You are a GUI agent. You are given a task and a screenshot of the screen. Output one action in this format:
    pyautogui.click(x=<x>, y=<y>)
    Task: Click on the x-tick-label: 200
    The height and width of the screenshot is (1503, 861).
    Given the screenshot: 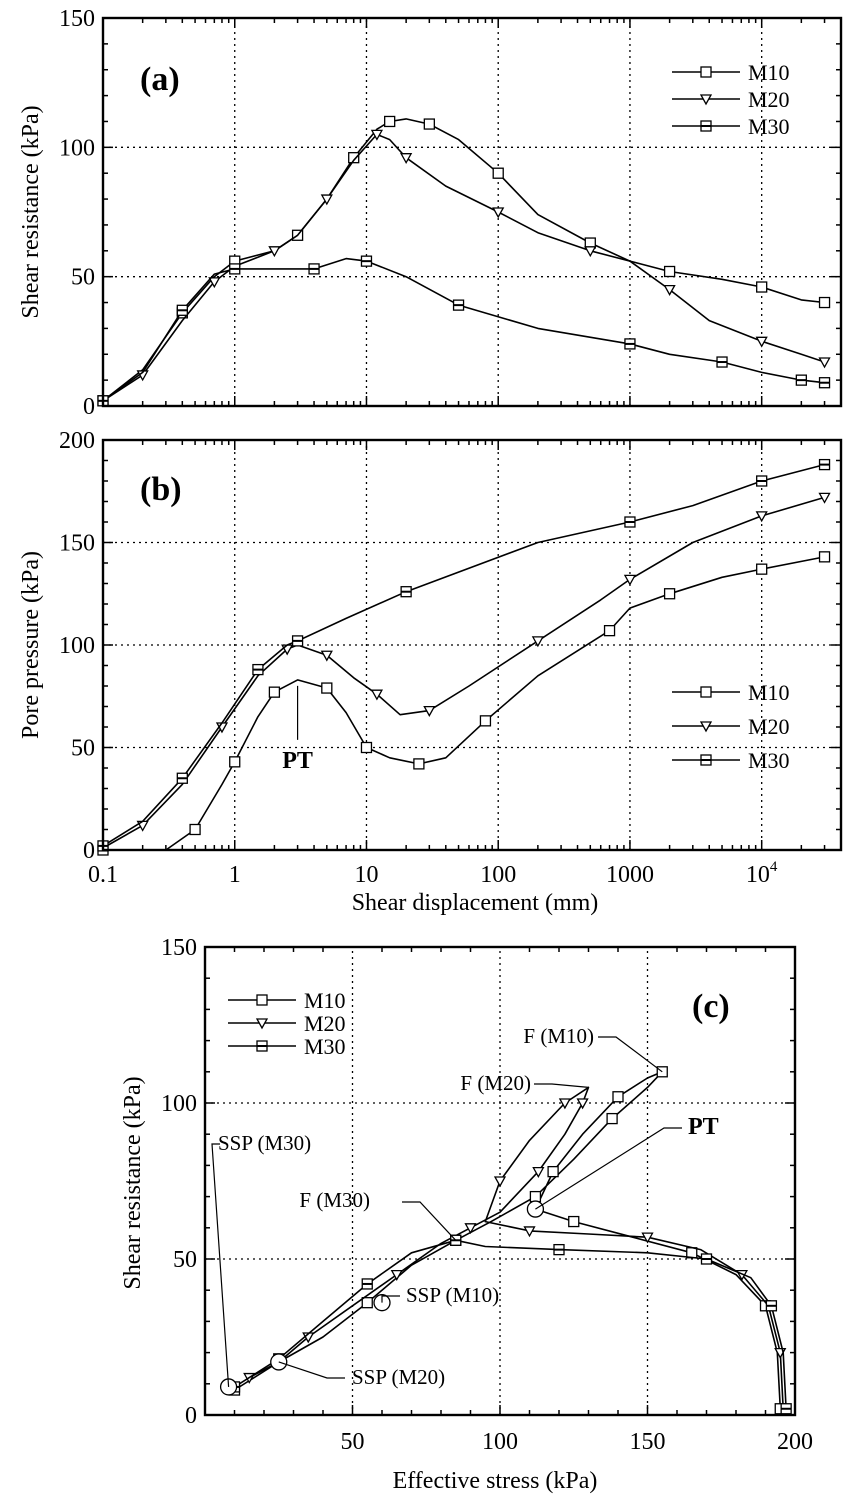 What is the action you would take?
    pyautogui.click(x=795, y=1442)
    